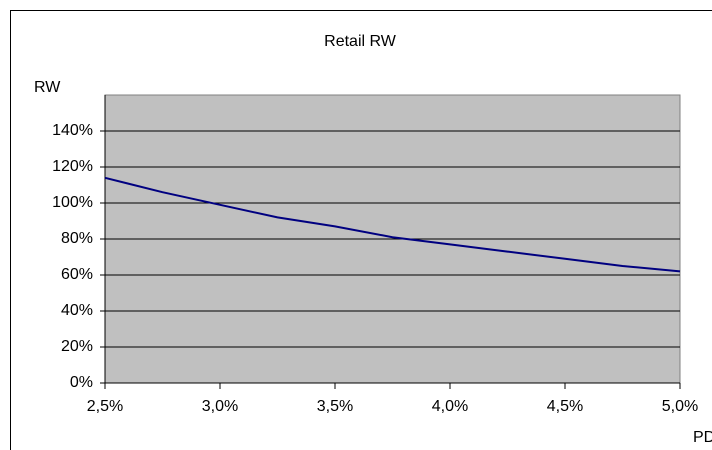 This screenshot has width=712, height=450. Describe the element at coordinates (77, 346) in the screenshot. I see `y-tick-label: 20%` at that location.